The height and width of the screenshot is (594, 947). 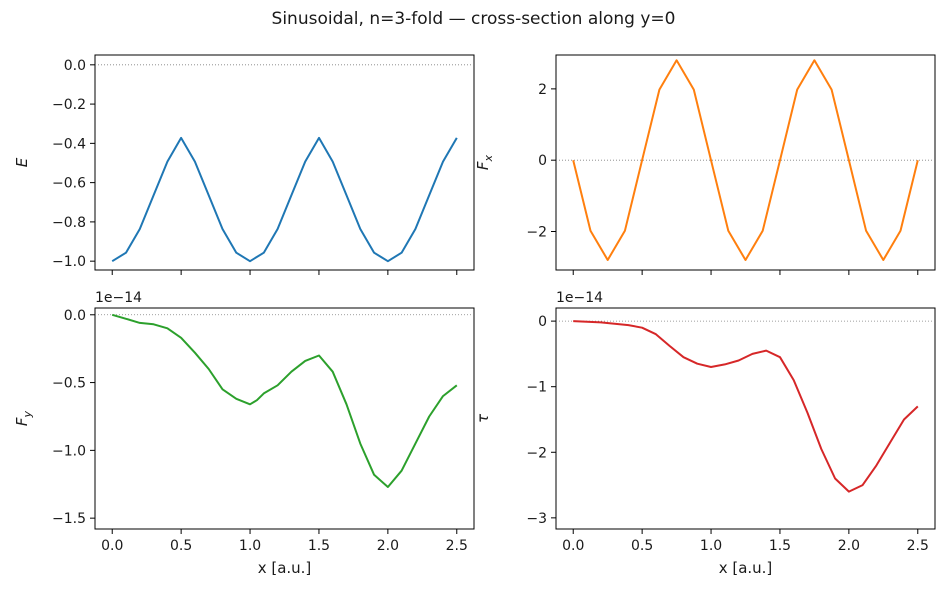 What do you see at coordinates (69, 384) in the screenshot?
I see `y-tick-label: −0.5` at bounding box center [69, 384].